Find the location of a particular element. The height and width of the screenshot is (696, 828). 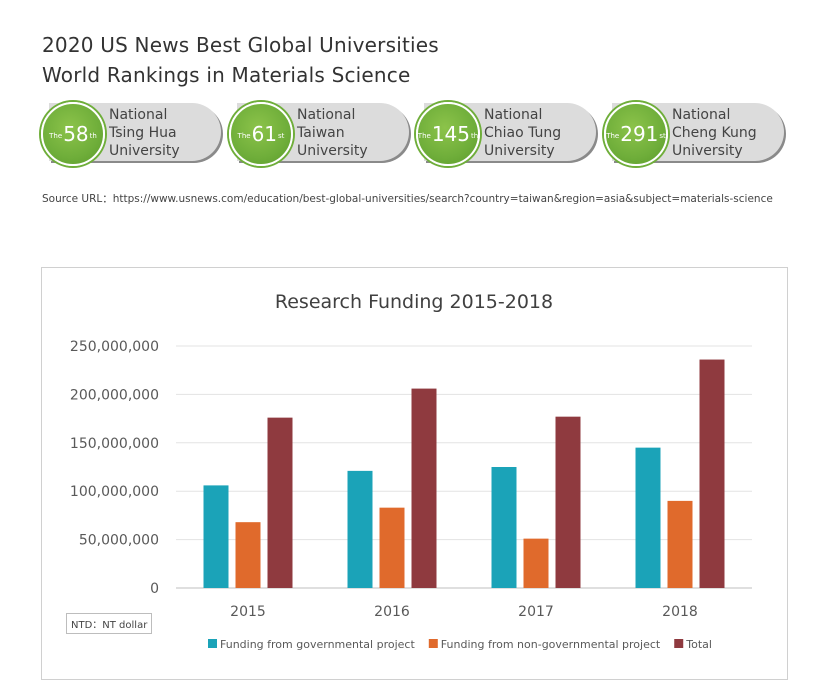

currency-note: NTD：NT dollar is located at coordinates (109, 623).